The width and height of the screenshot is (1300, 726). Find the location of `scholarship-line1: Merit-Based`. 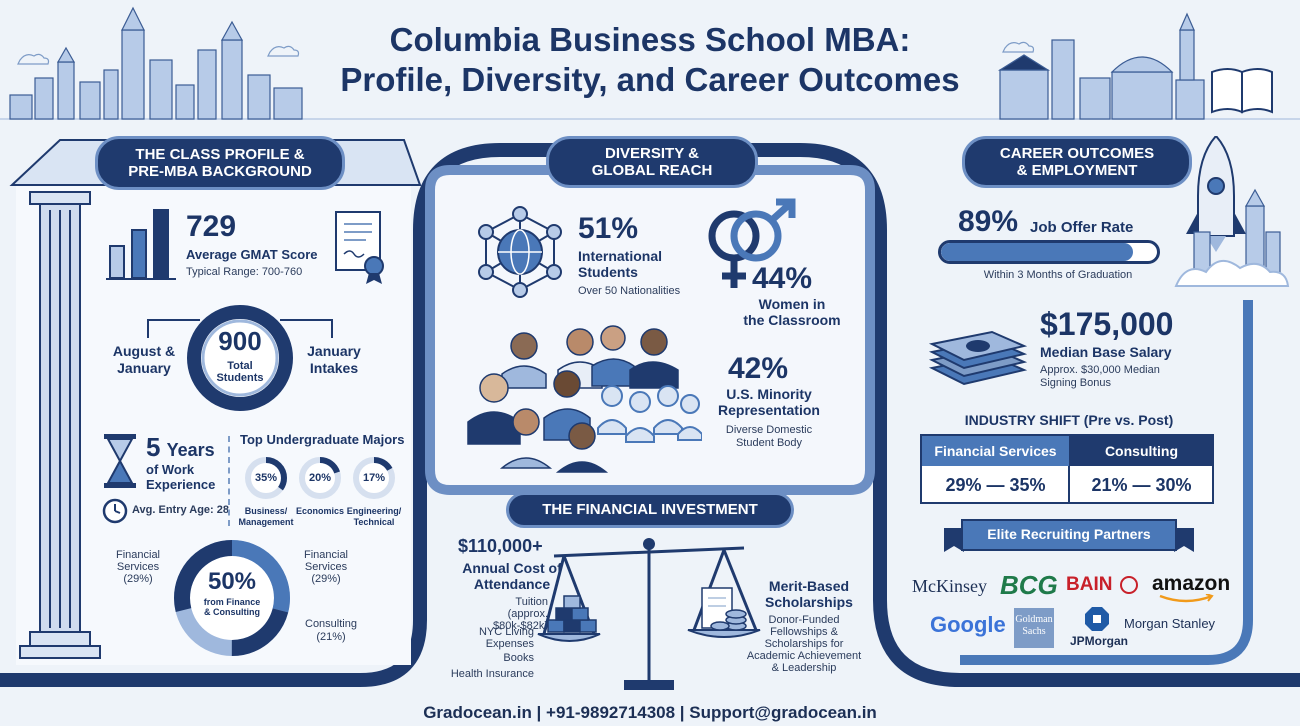

scholarship-line1: Merit-Based is located at coordinates (809, 586).